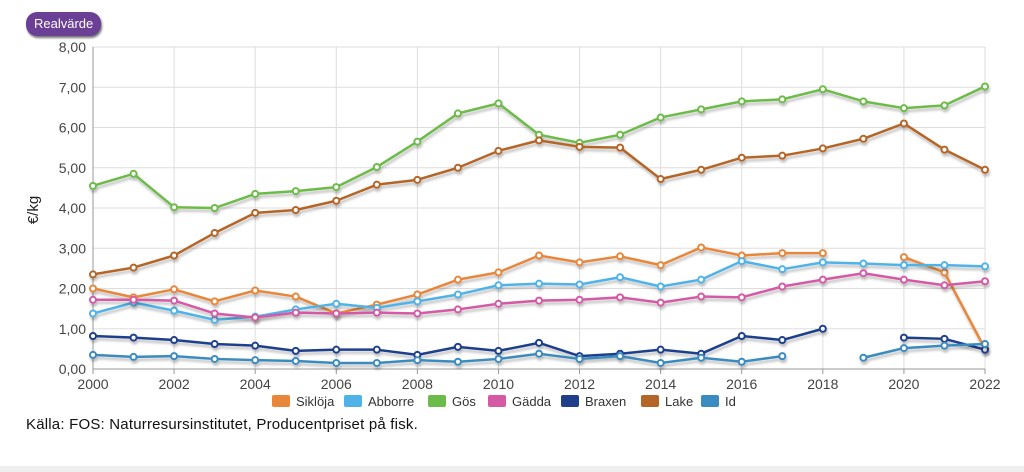  Describe the element at coordinates (667, 401) in the screenshot. I see `legend-item-lake: Lake` at that location.